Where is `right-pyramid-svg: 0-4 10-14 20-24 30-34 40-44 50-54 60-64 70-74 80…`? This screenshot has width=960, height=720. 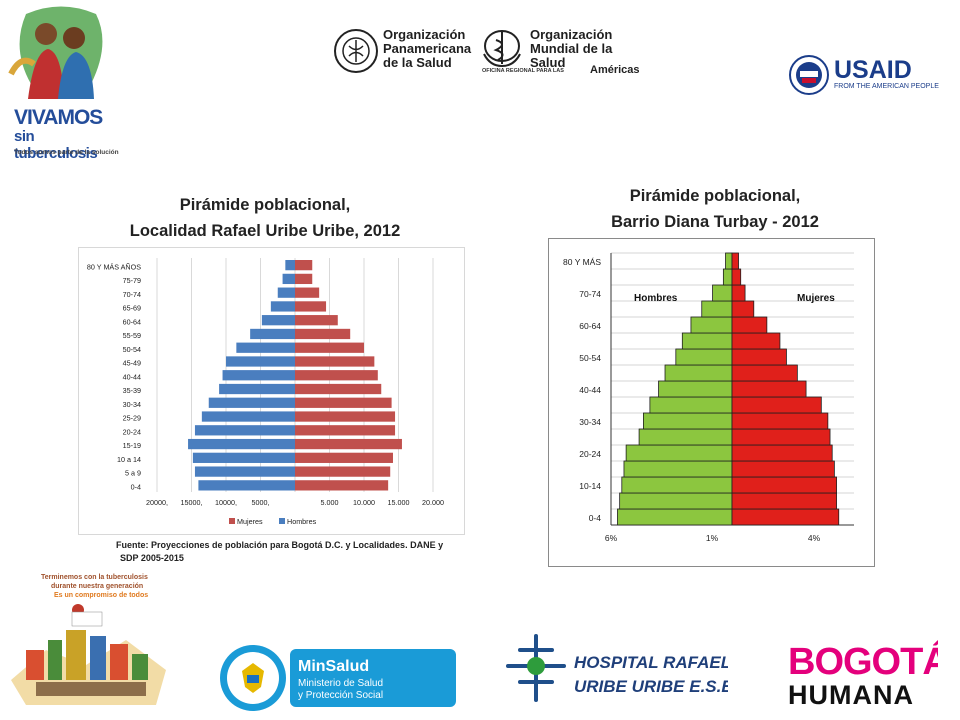
right-pyramid-svg: 0-4 10-14 20-24 30-34 40-44 50-54 60-64 70-74 80… is located at coordinates (708, 397).